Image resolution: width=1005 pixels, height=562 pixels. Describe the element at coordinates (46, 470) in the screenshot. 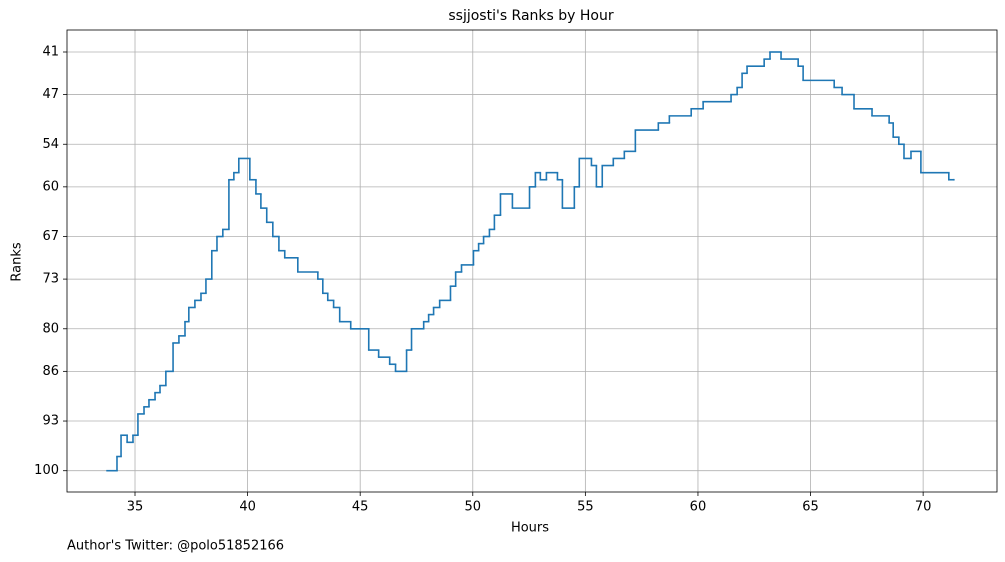

I see `y-tick-label: 100` at that location.